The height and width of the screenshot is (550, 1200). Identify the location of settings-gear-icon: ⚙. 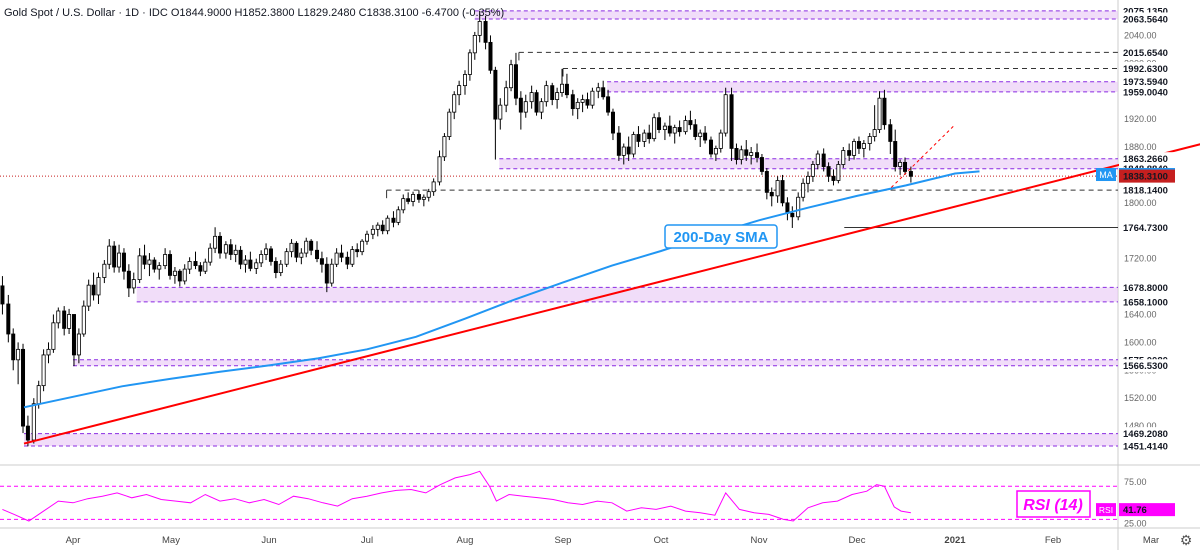
(1186, 540).